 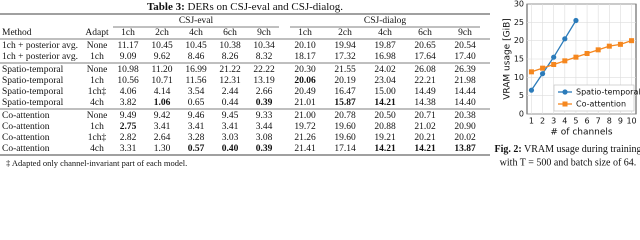 I want to click on value-cell: 20.88, so click(x=385, y=127).